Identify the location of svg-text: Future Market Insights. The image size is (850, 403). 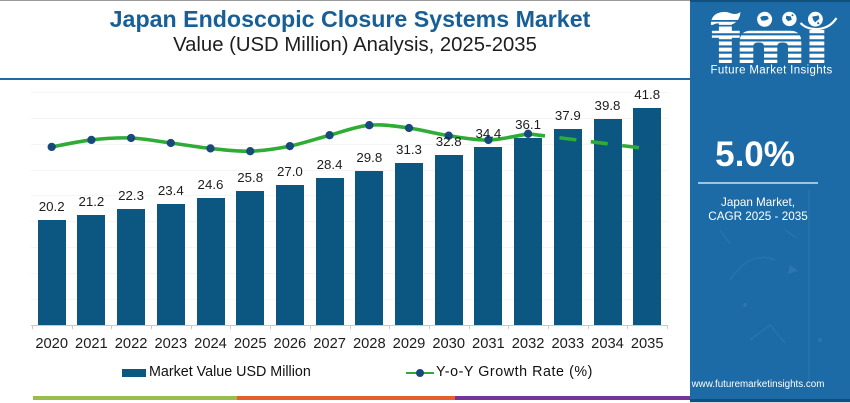
(772, 71).